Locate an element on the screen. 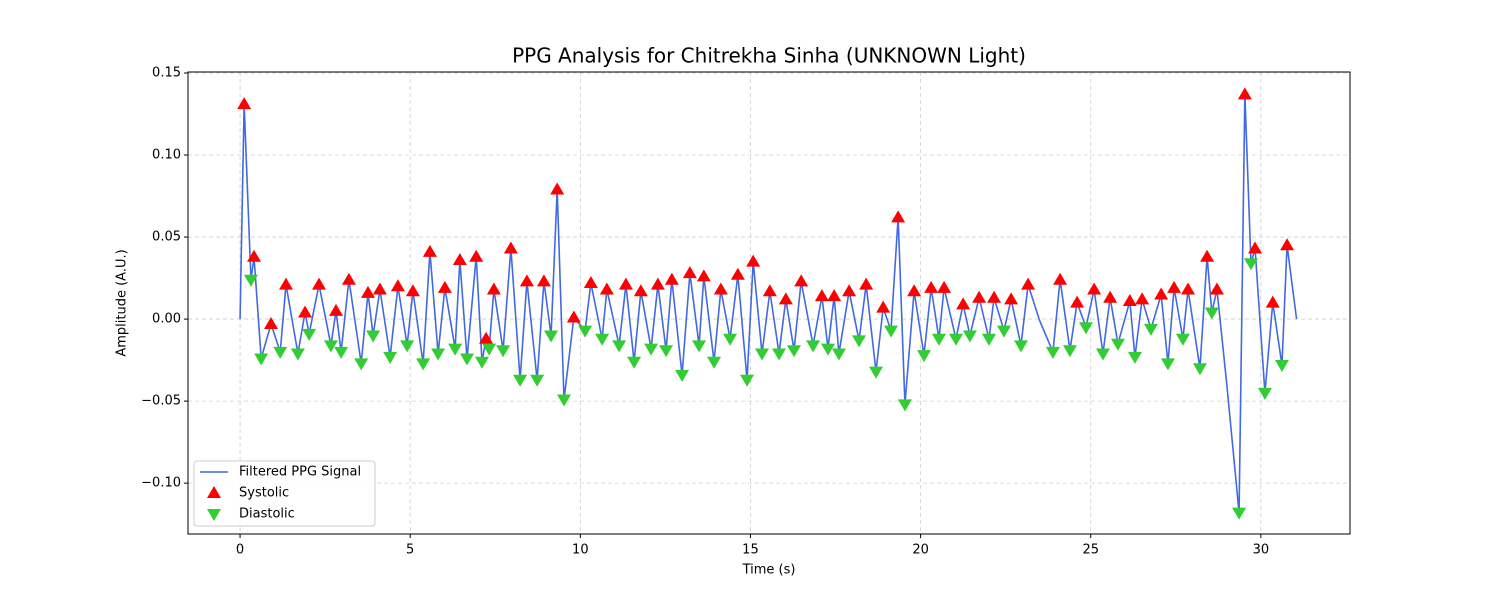 This screenshot has width=1500, height=600. x-tick-label: 15 is located at coordinates (750, 550).